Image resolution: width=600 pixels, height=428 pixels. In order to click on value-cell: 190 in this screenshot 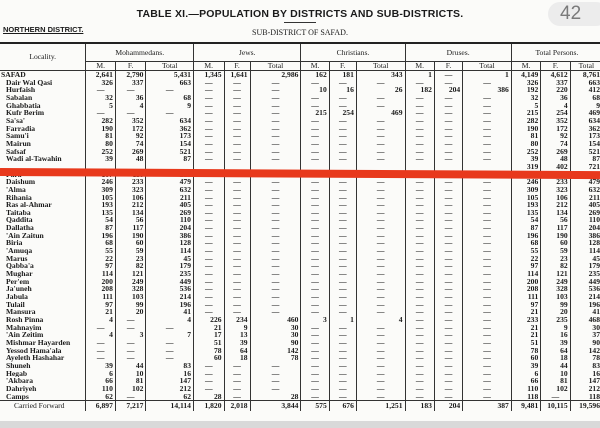, I will do `click(130, 235)`.